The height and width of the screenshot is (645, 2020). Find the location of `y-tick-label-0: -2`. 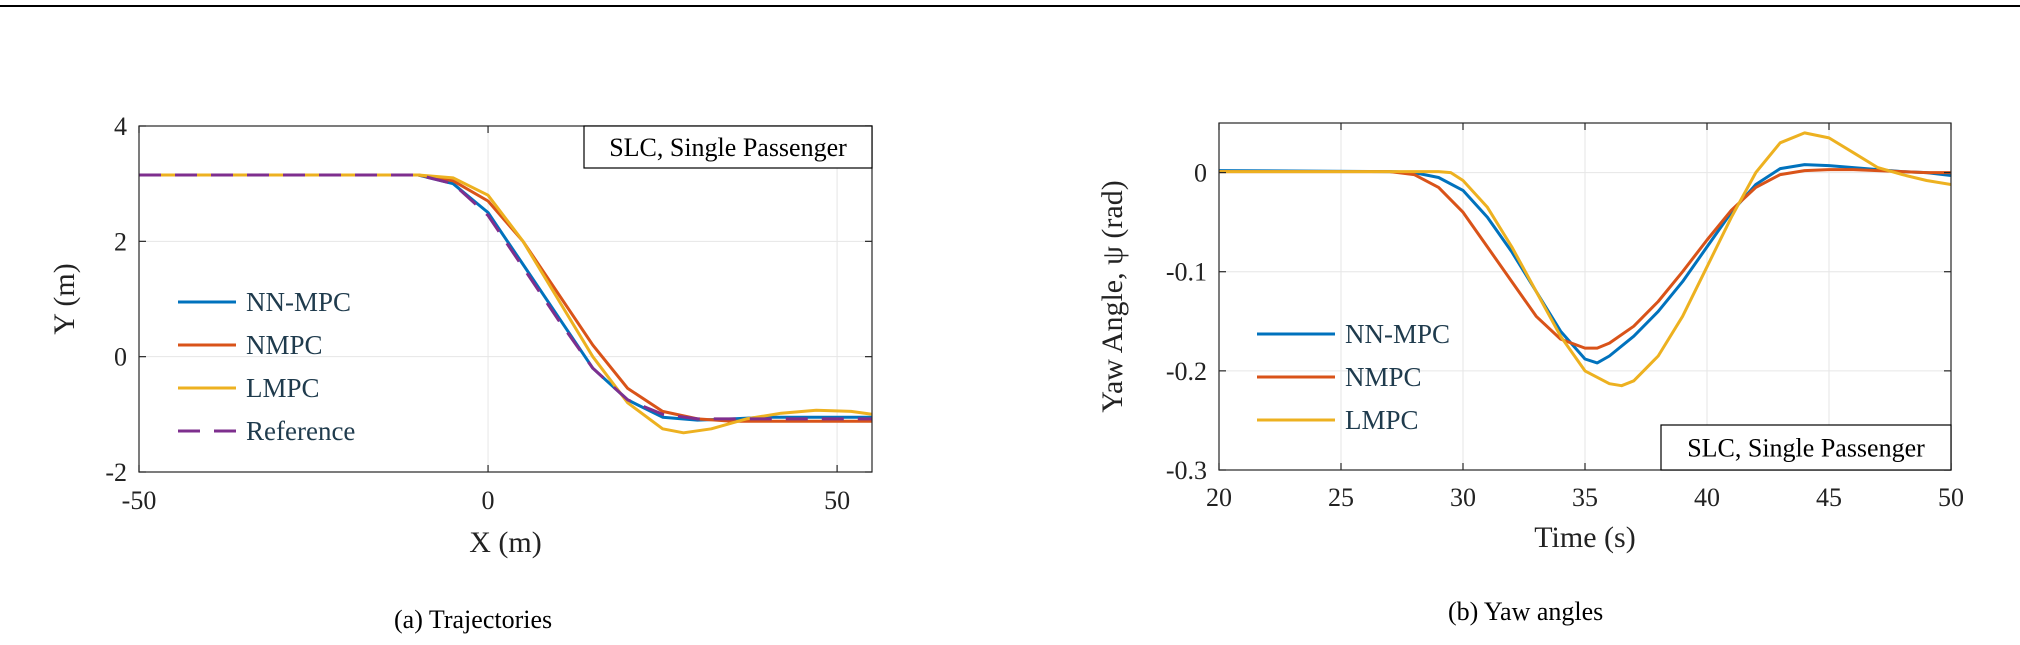

y-tick-label-0: -2 is located at coordinates (116, 472).